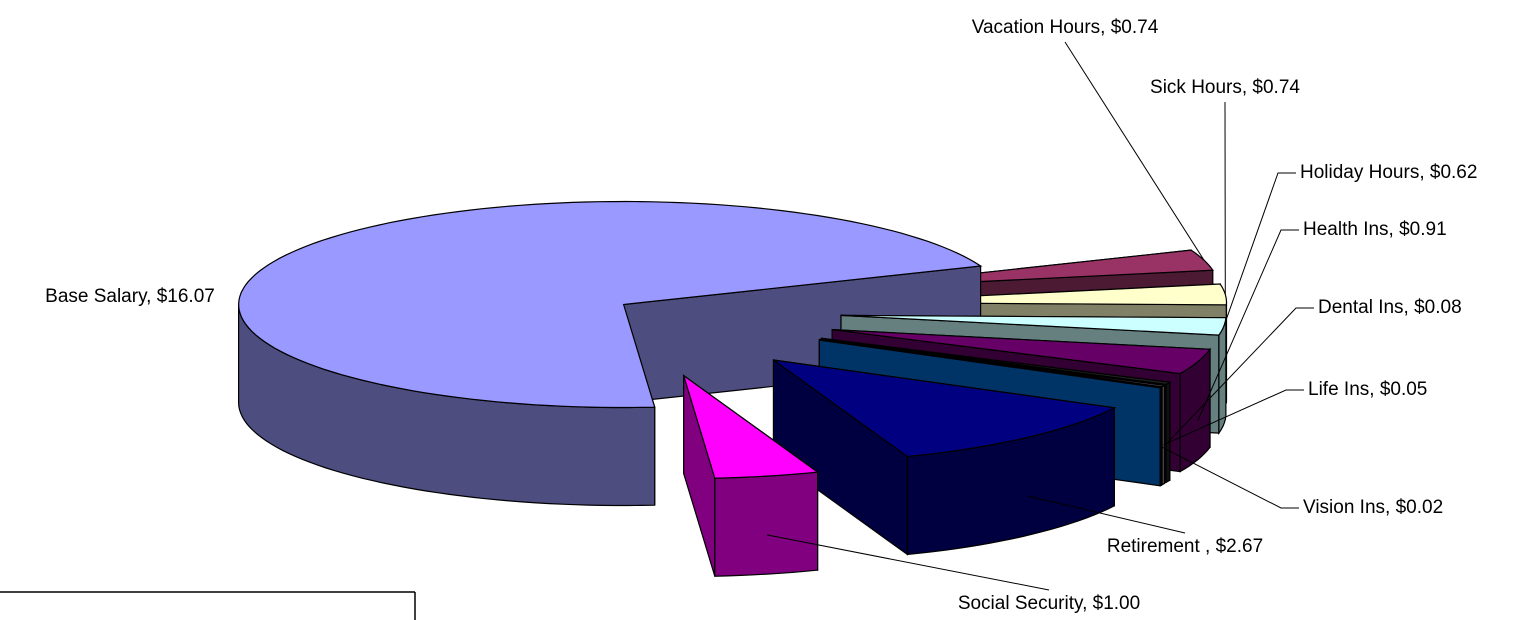  I want to click on data-label: Sick Hours, $0.74, so click(1225, 87).